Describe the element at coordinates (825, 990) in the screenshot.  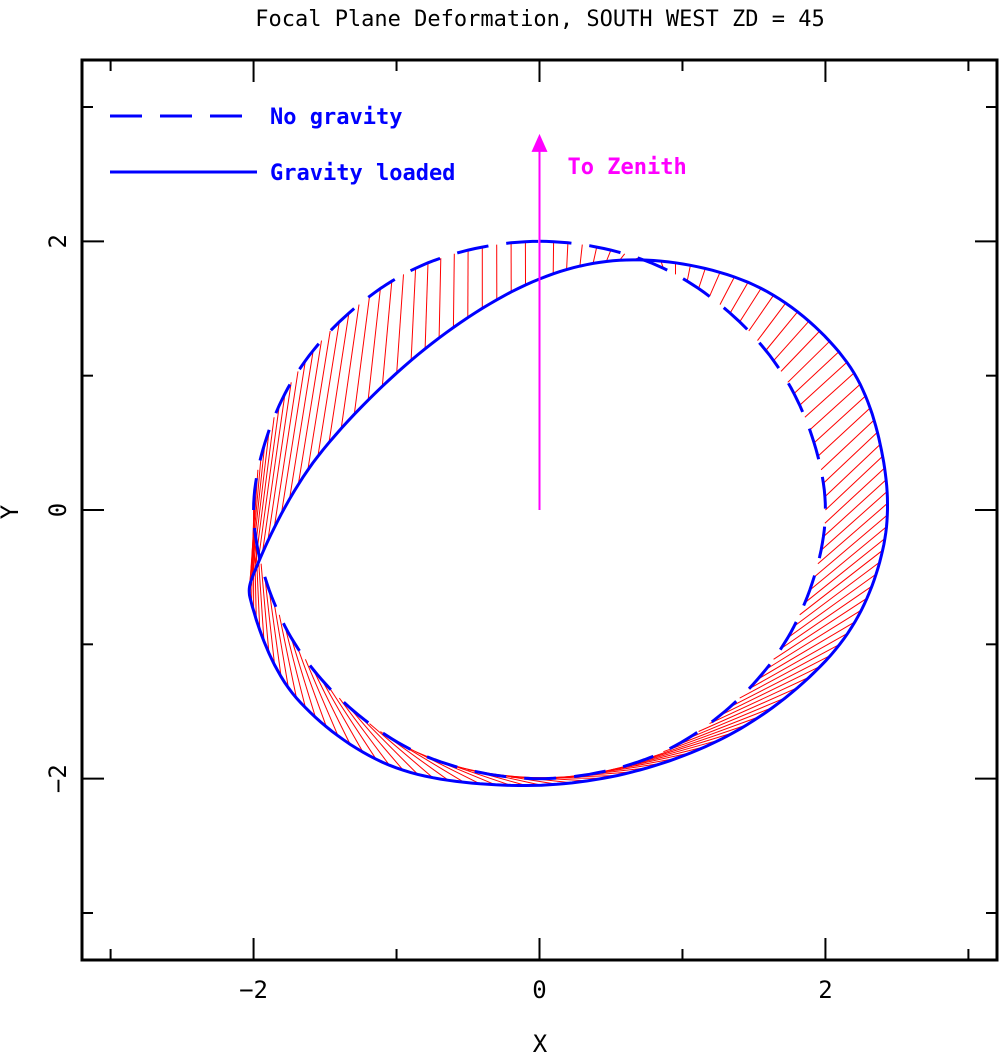
I see `x-tick-label: 2` at that location.